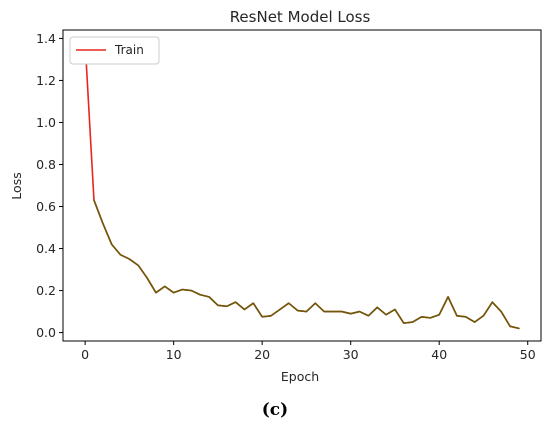 The width and height of the screenshot is (550, 427). Describe the element at coordinates (46, 80) in the screenshot. I see `y-tick-label: 1.2` at that location.